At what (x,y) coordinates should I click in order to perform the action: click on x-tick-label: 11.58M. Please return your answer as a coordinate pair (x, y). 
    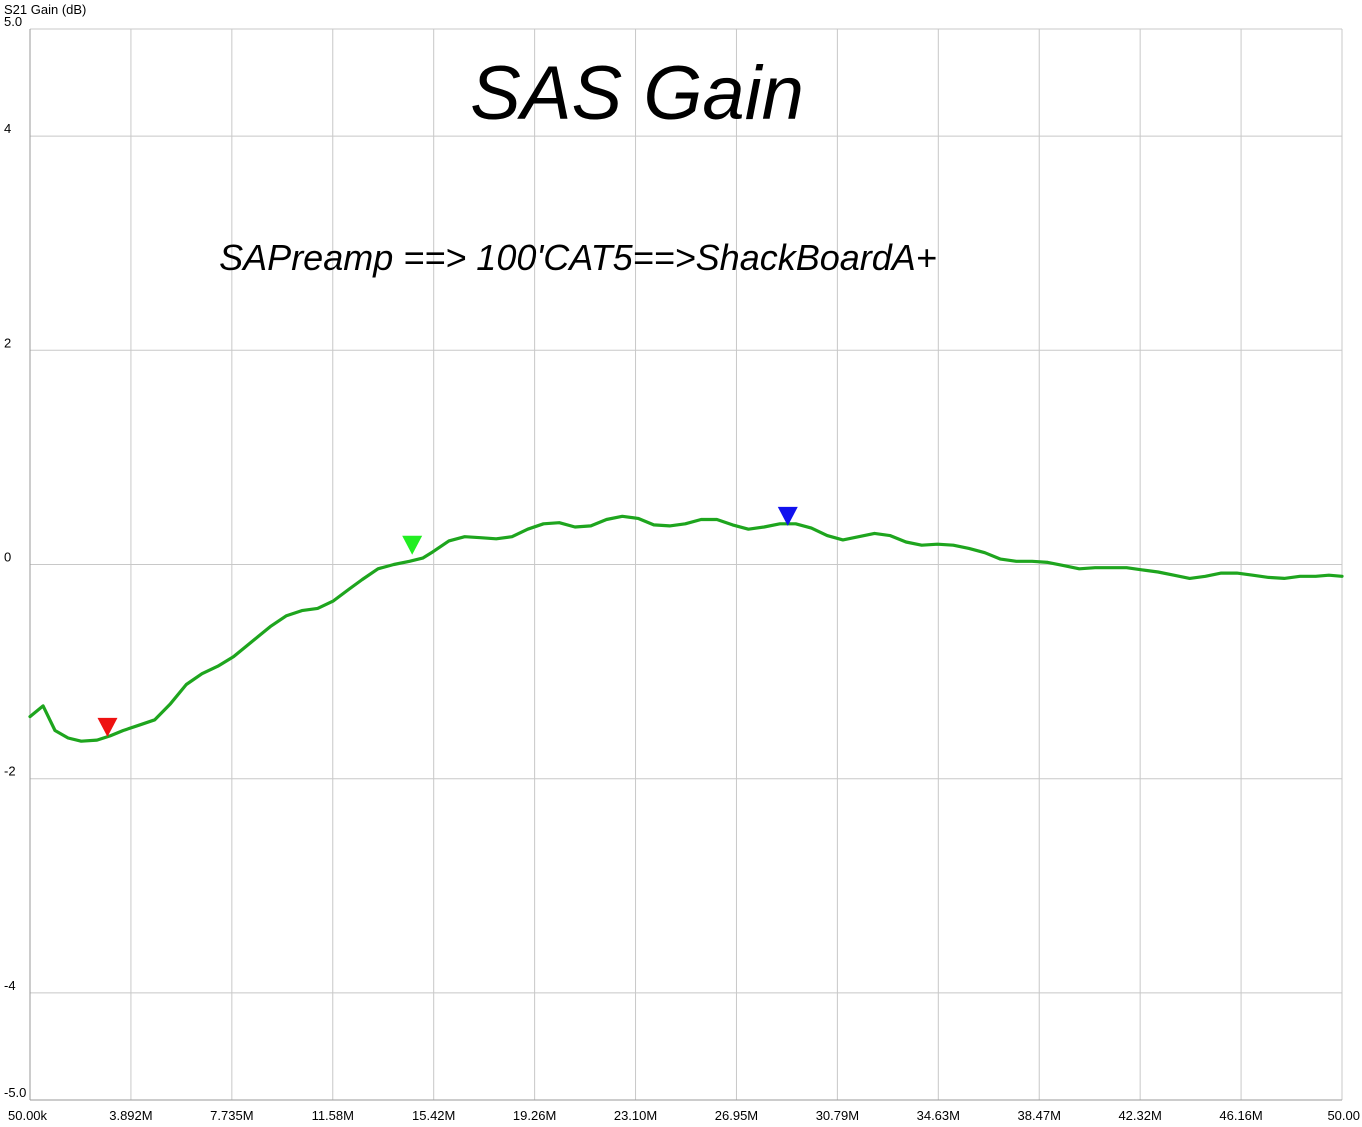
    Looking at the image, I should click on (333, 1115).